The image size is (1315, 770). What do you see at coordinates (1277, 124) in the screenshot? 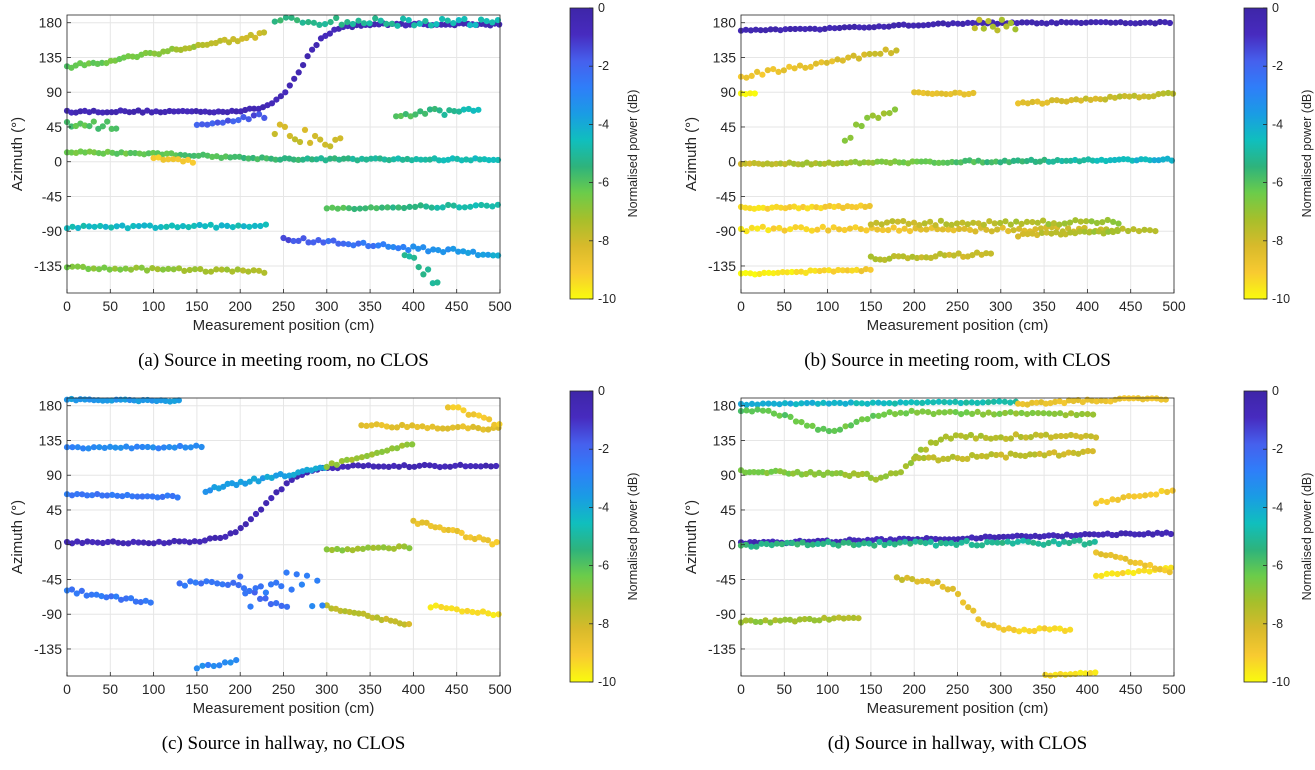
I see `colorbar-tick-label: -4` at bounding box center [1277, 124].